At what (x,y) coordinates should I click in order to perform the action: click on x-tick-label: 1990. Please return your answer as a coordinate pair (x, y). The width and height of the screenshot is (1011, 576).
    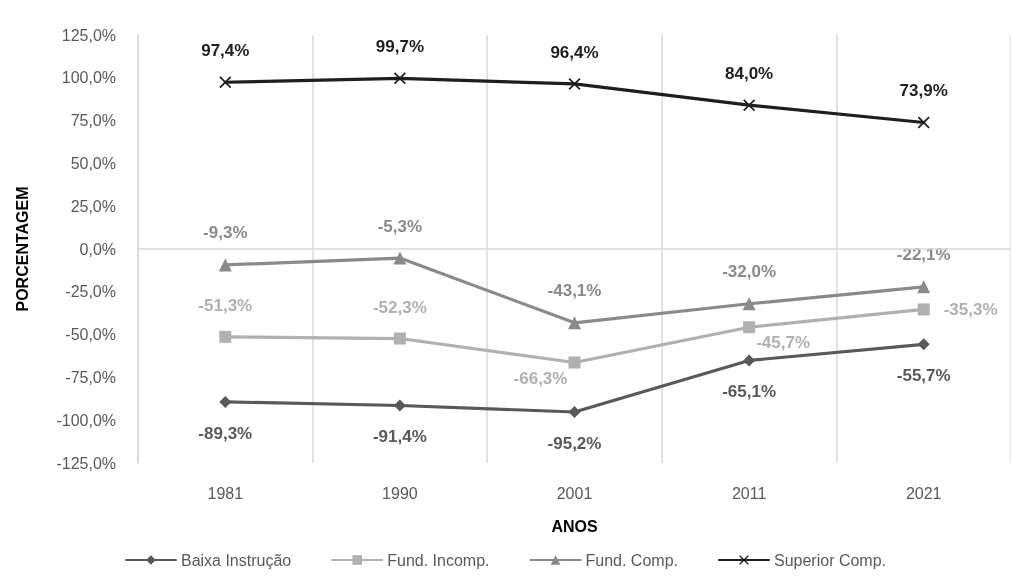
    Looking at the image, I should click on (400, 493).